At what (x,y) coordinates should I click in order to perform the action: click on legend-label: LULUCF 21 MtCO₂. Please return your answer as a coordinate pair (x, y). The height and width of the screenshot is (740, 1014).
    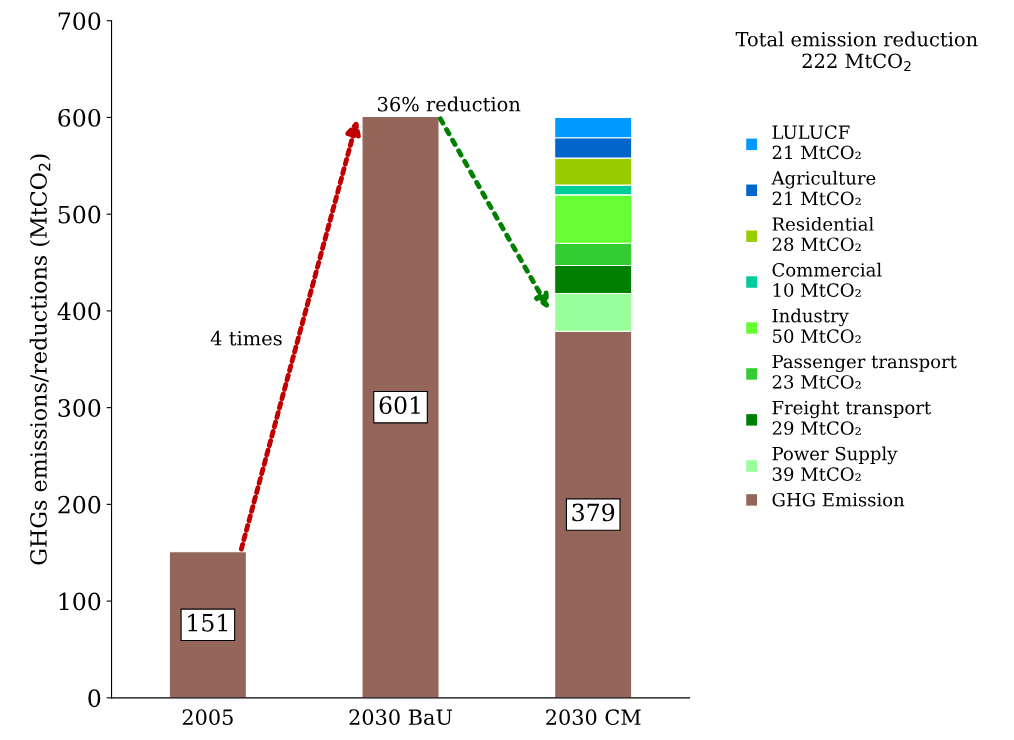
    Looking at the image, I should click on (816, 142).